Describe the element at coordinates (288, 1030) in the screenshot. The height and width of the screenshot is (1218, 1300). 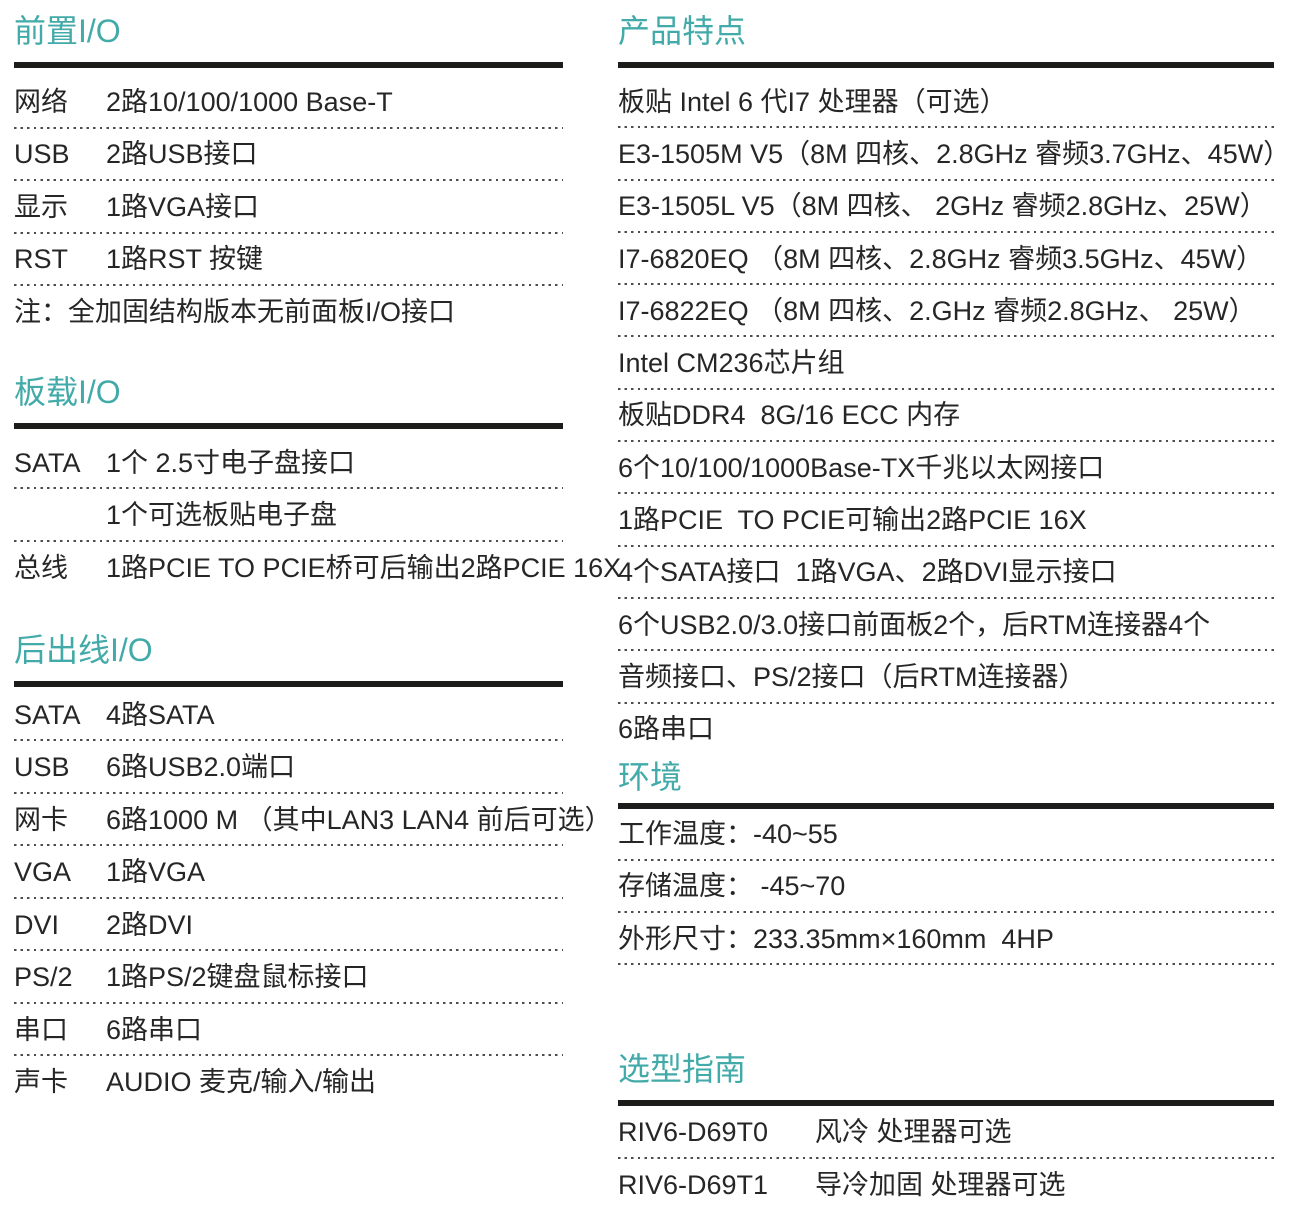
I see `spec-row: 串口 6路串口` at that location.